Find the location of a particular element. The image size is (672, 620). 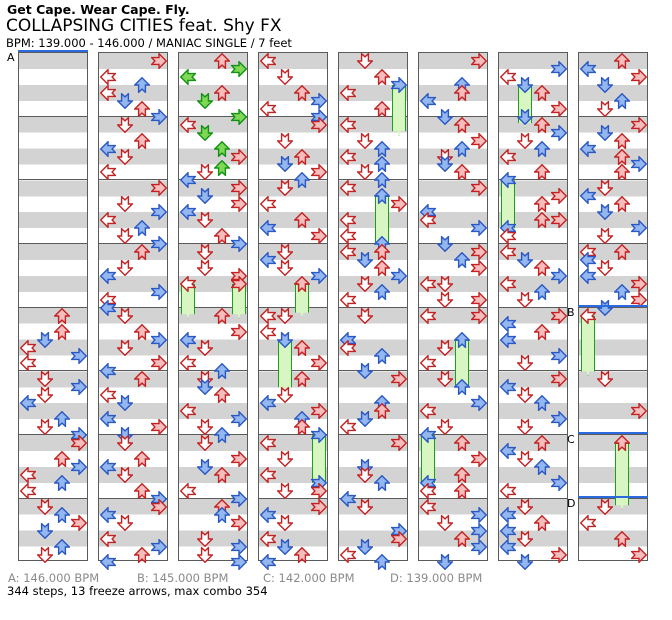

bpm-section-b-label: B: 145.000 BPM is located at coordinates (183, 578).